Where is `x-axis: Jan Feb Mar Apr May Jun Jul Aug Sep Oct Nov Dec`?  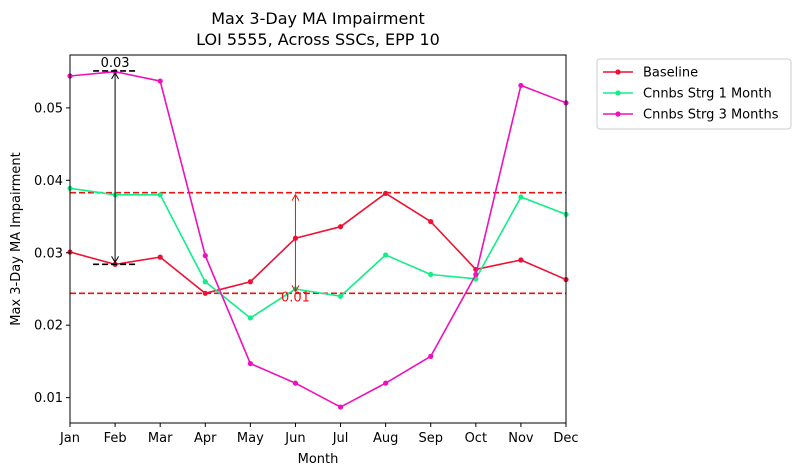 x-axis: Jan Feb Mar Apr May Jun Jul Aug Sep Oct Nov Dec is located at coordinates (319, 434).